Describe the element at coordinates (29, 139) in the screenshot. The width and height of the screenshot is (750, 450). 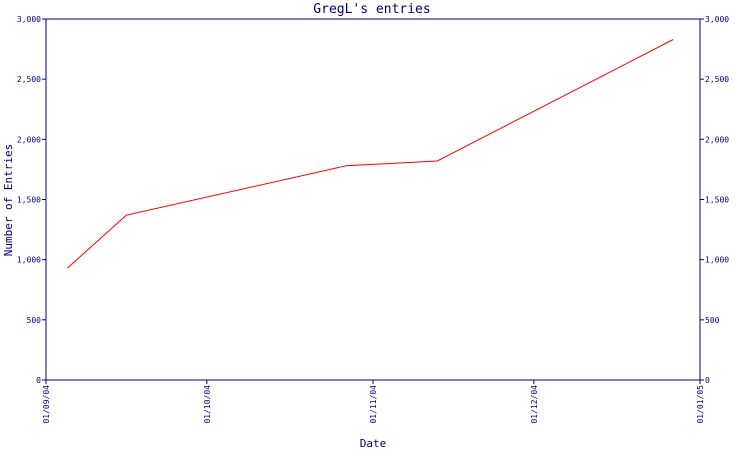
I see `y-tick-label-left: 2,000` at that location.